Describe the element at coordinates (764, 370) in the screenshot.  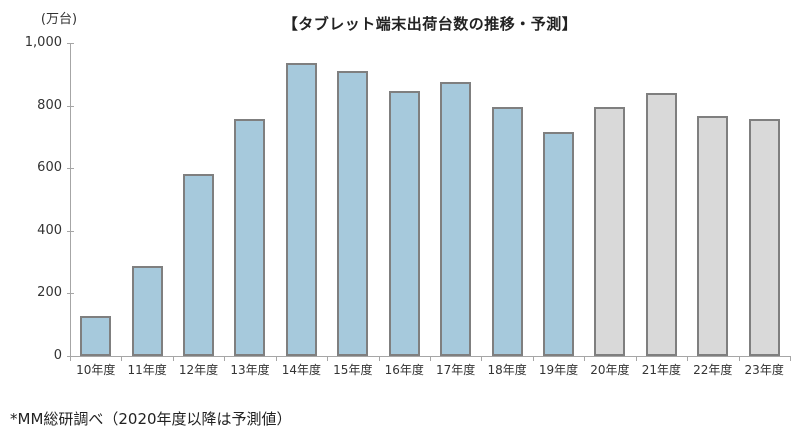
I see `x-tick-label: 23年度` at that location.